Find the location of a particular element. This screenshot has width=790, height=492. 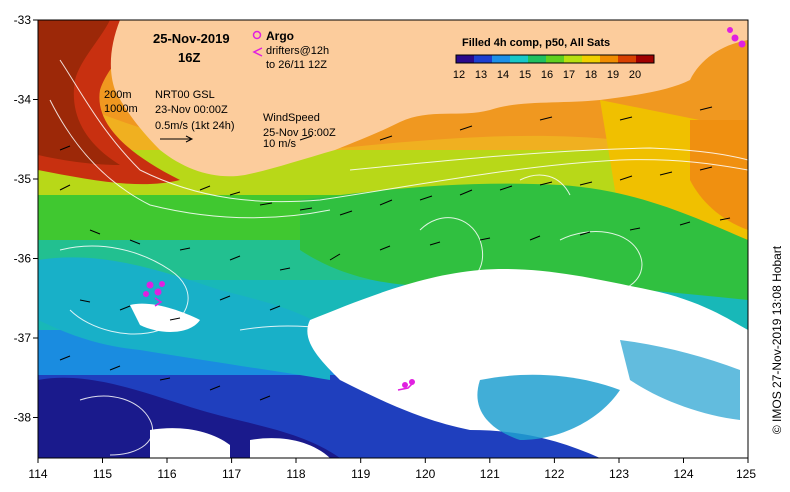

colorbar-title: Filled 4h comp, p50, All Sats is located at coordinates (536, 43).